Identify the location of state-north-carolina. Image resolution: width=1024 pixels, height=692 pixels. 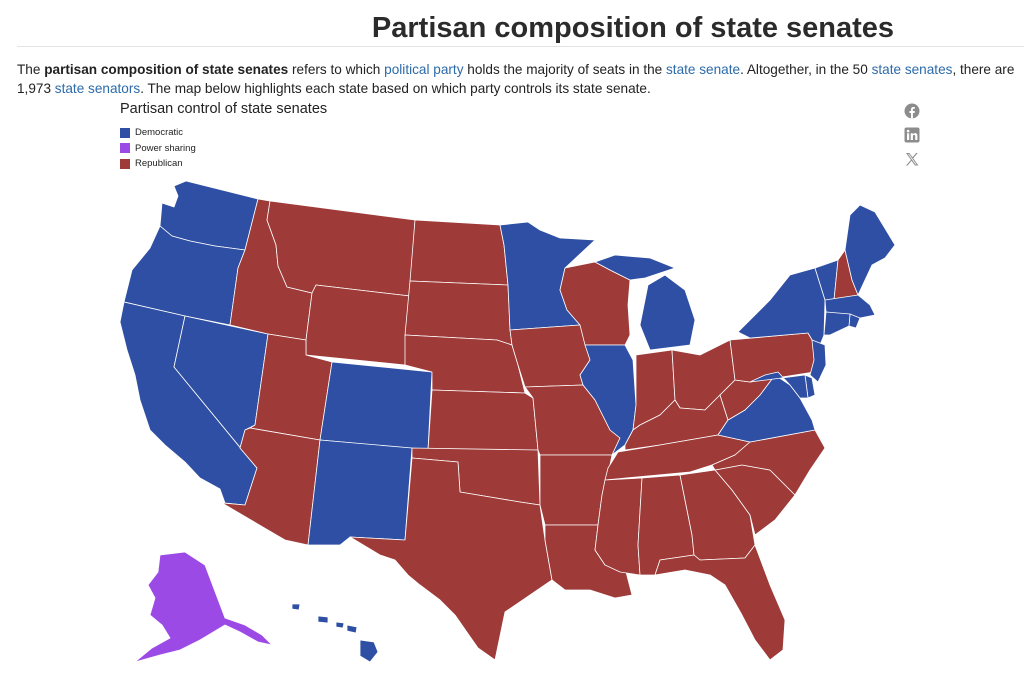
(768, 462).